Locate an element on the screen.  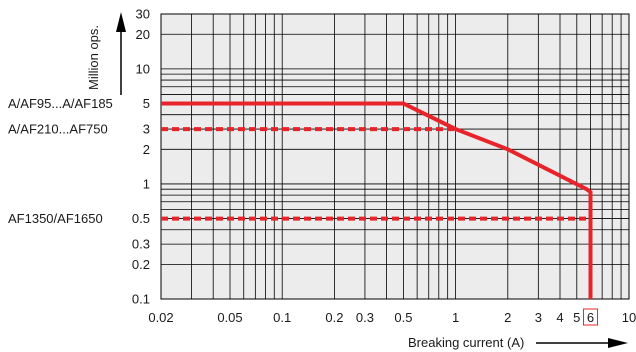
series-label-3: AF1350/AF1650 is located at coordinates (55, 218).